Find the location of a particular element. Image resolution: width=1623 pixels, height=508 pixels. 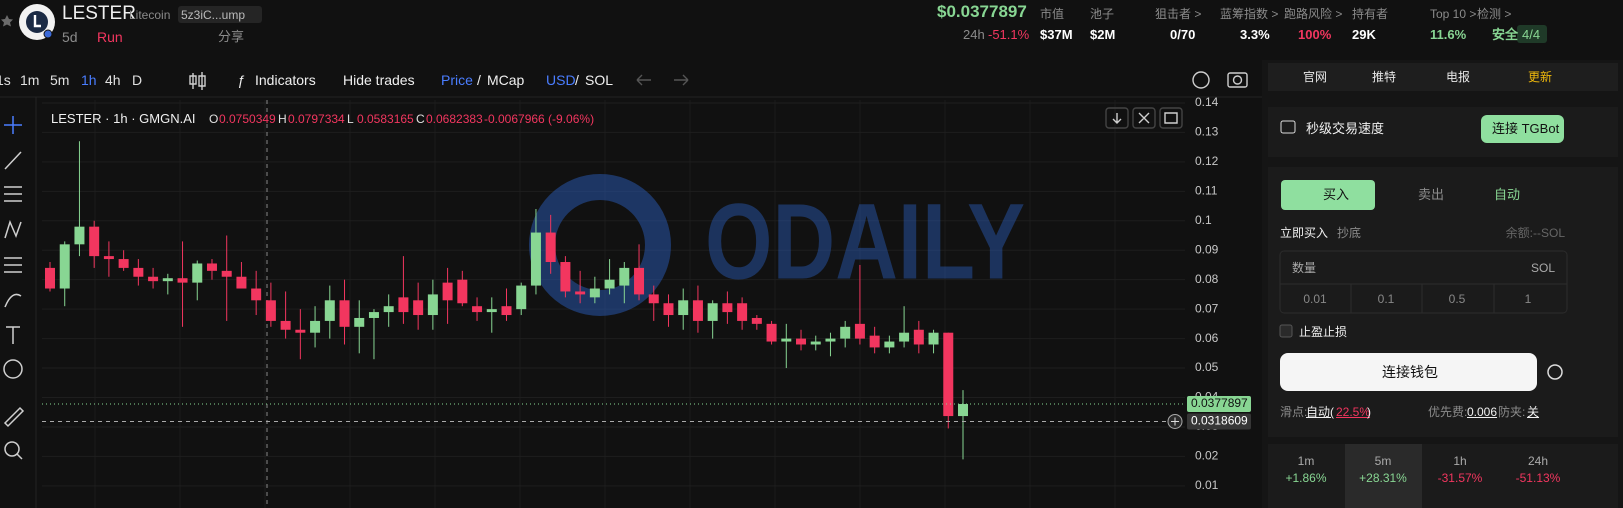

channel-tool is located at coordinates (13, 194).